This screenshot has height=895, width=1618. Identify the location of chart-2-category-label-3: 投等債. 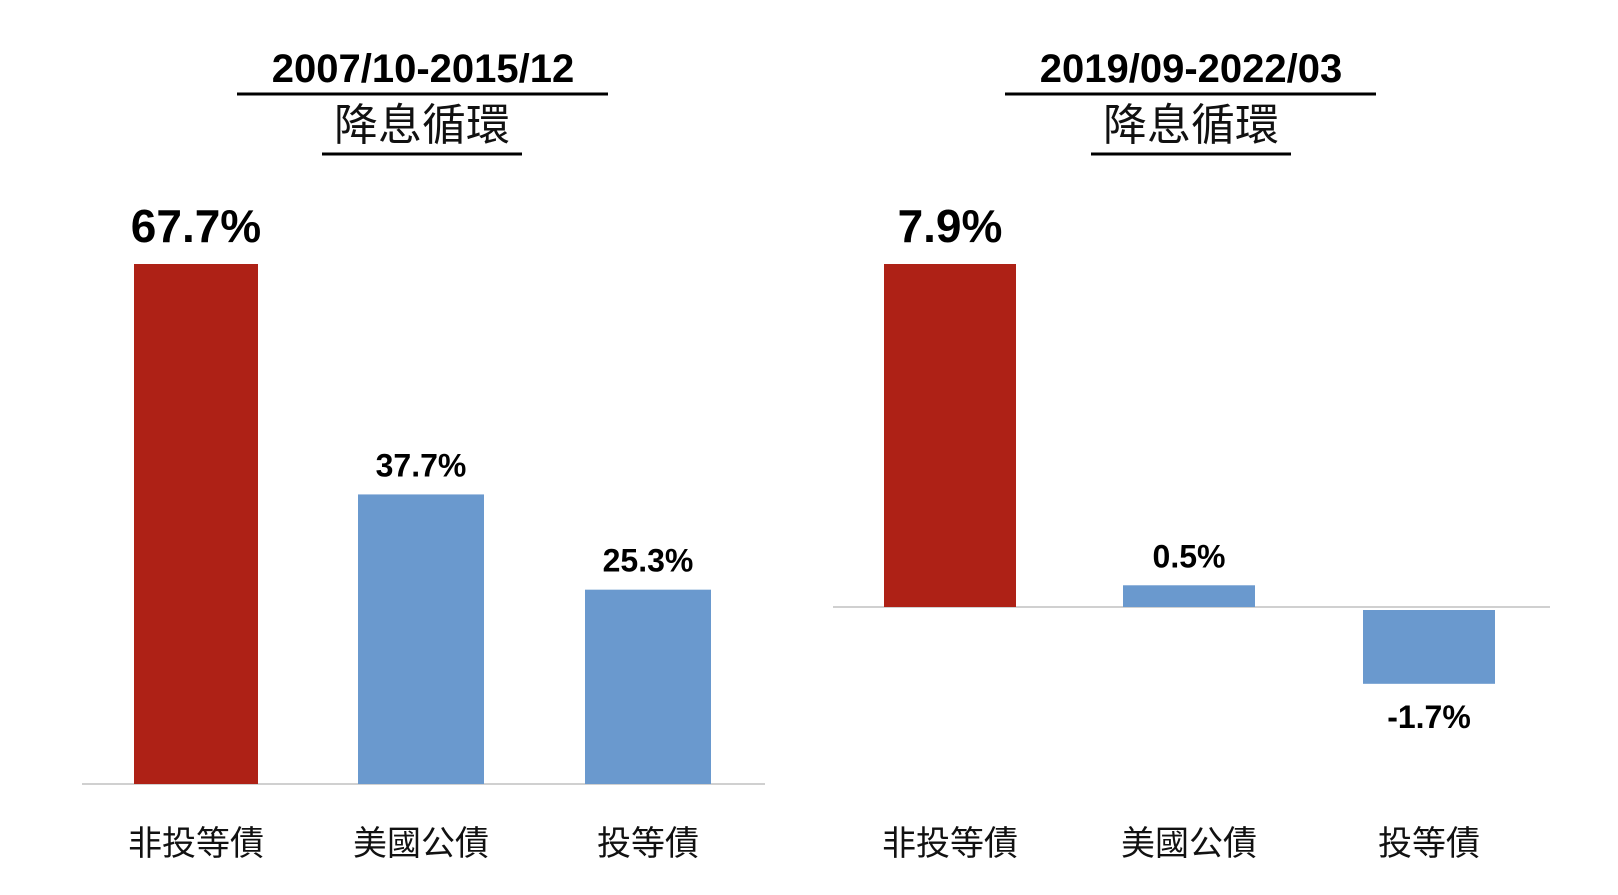
(1429, 844).